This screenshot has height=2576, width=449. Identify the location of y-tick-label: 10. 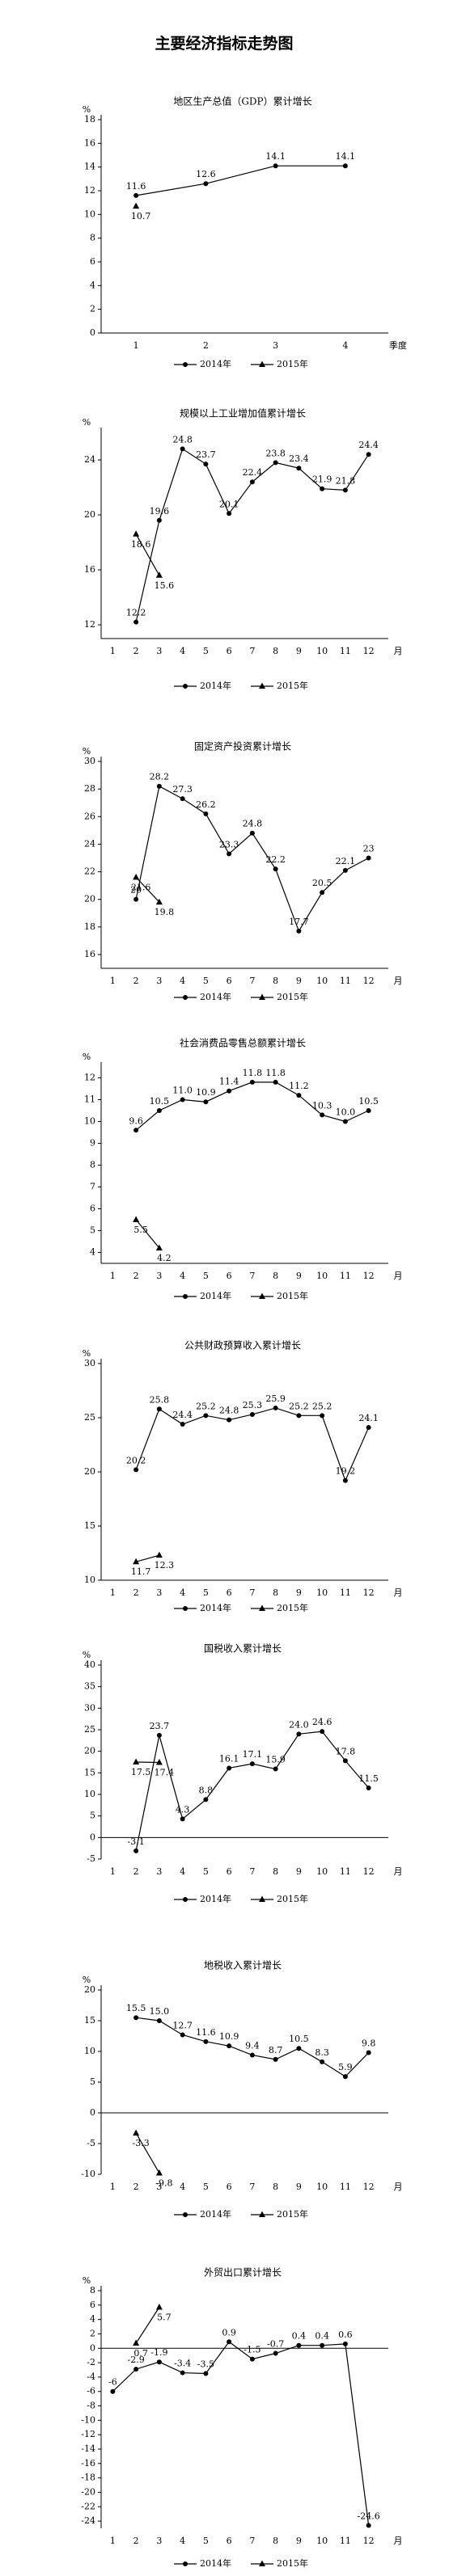
(89, 214).